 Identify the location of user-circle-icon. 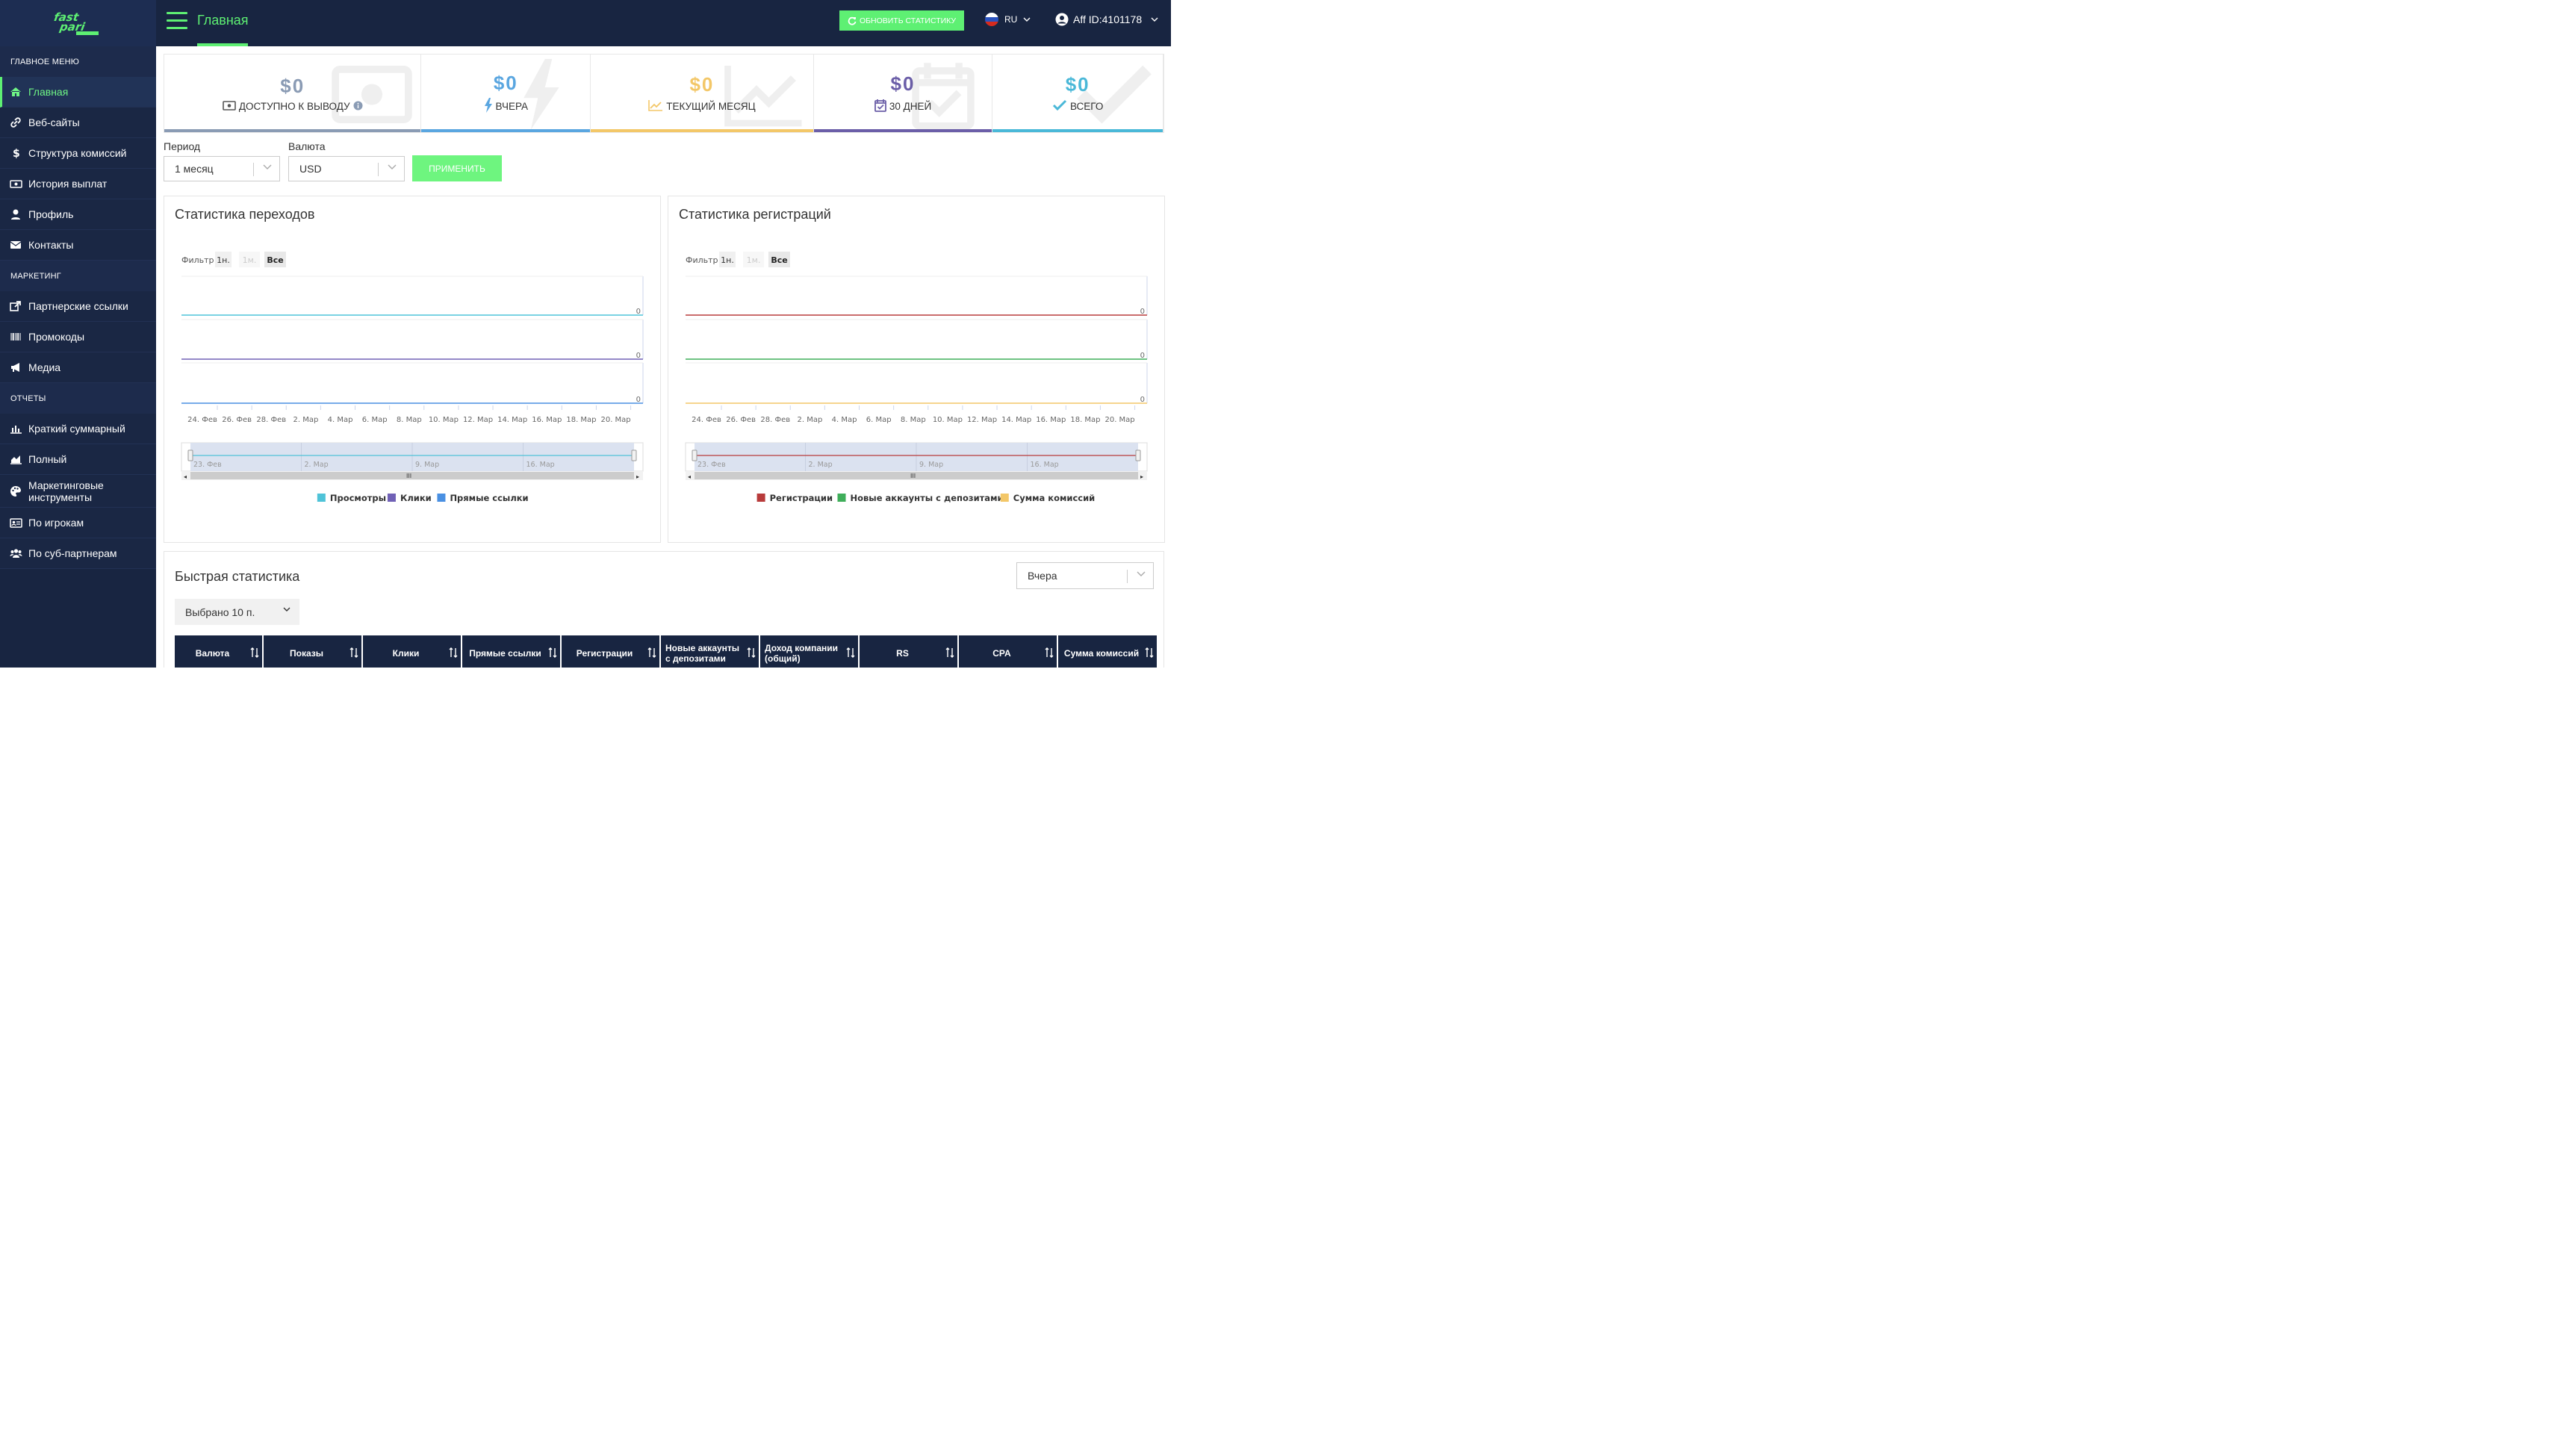
(1062, 19).